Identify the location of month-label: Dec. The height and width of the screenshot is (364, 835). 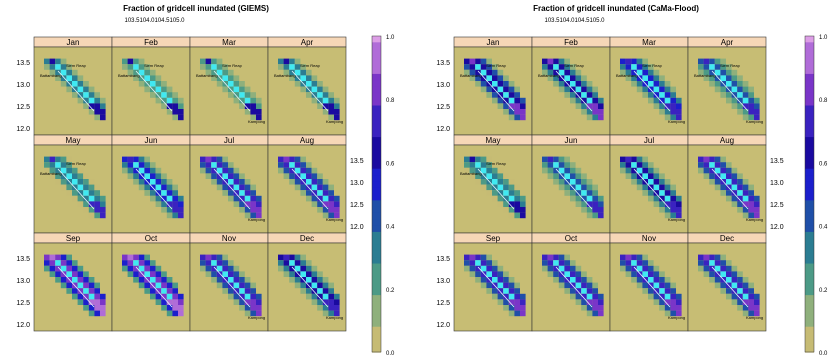
(727, 238).